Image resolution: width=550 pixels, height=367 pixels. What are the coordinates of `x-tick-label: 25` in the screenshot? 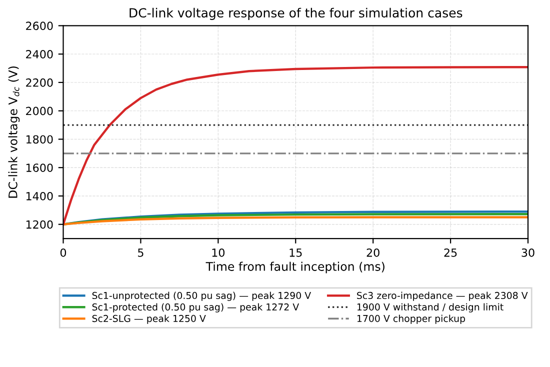 It's located at (450, 252).